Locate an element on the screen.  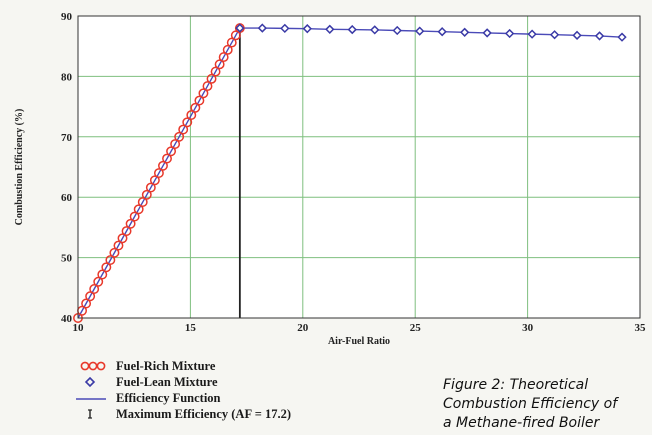
open-circle-marker-icon is located at coordinates (94, 366).